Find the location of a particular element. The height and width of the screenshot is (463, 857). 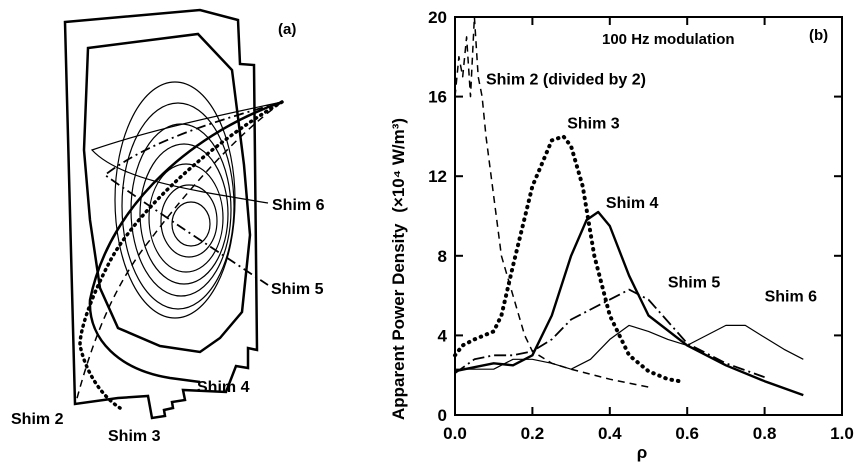

svg-text:Apparent Power Density: Apparent Power Density (×10⁴ W/m³) is located at coordinates (398, 269).